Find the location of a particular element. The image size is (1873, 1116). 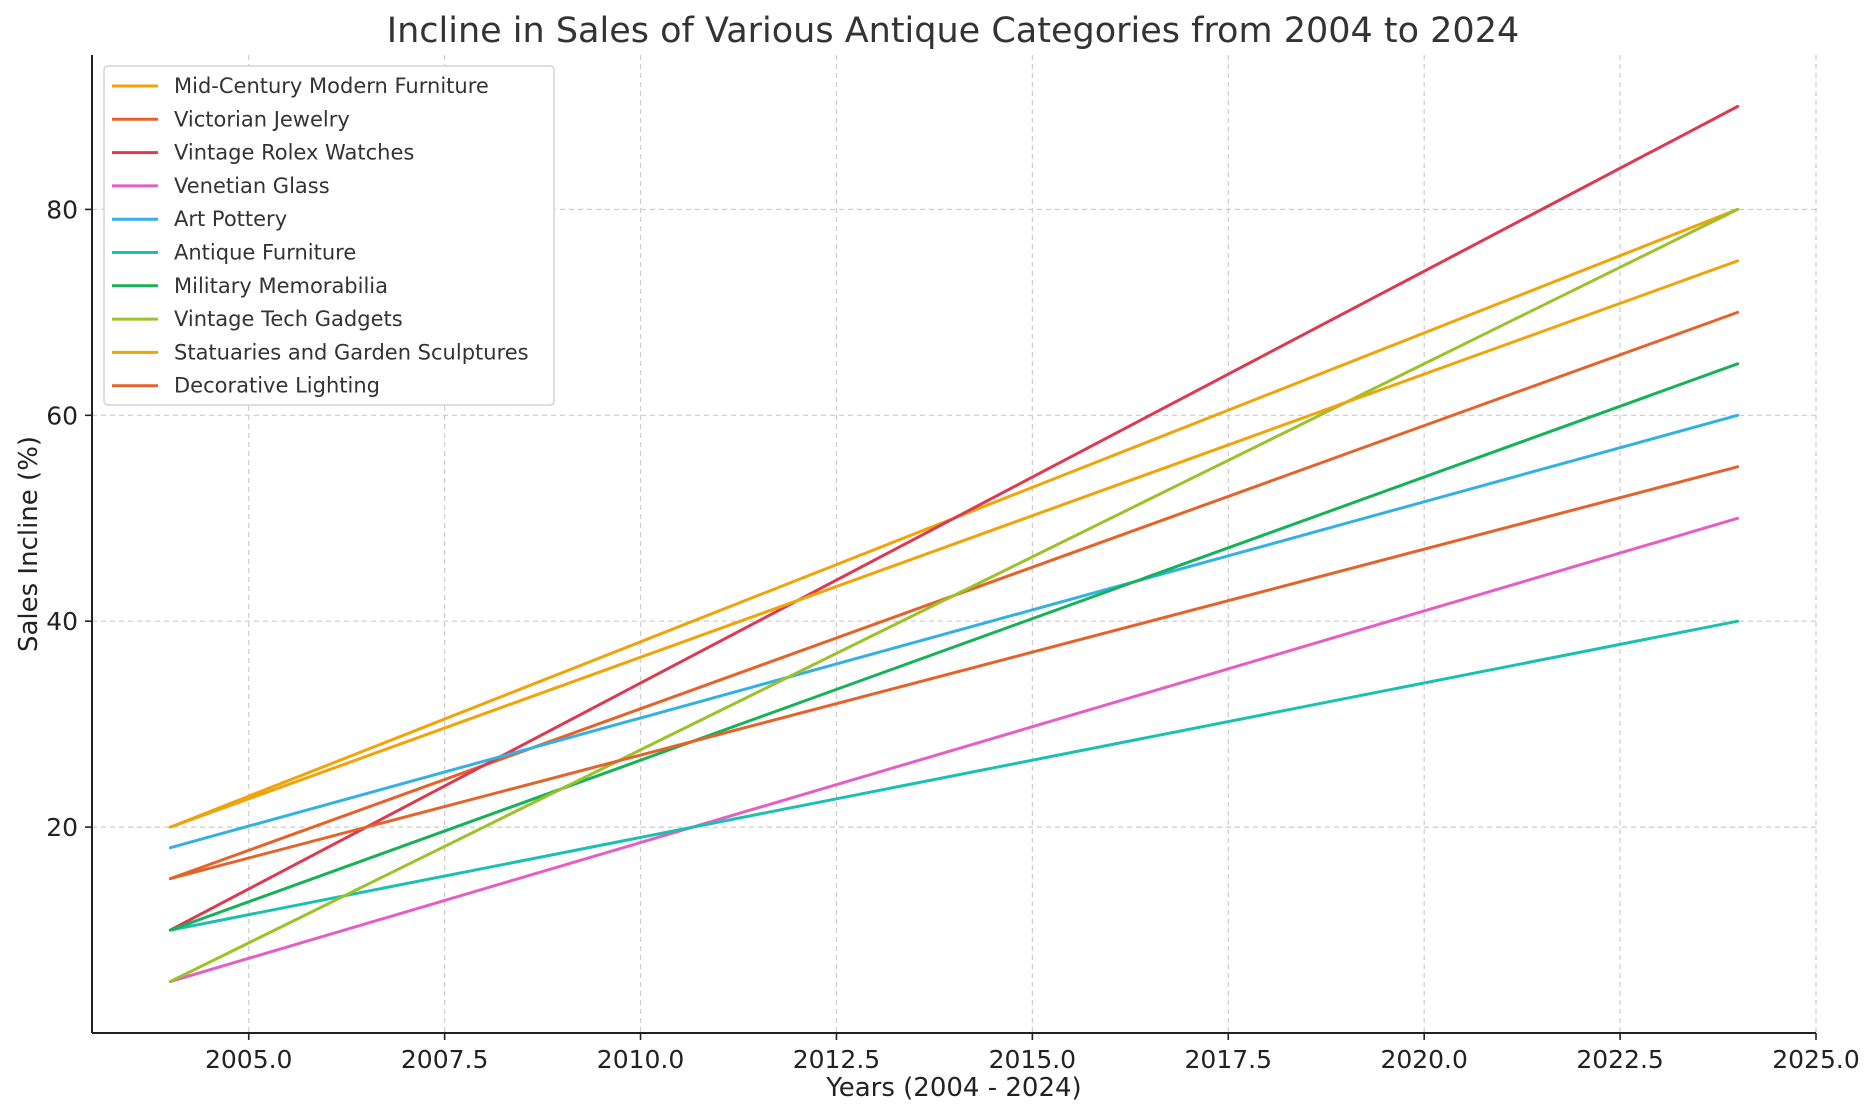

legend-item: Statuaries and Garden Sculptures is located at coordinates (320, 352).